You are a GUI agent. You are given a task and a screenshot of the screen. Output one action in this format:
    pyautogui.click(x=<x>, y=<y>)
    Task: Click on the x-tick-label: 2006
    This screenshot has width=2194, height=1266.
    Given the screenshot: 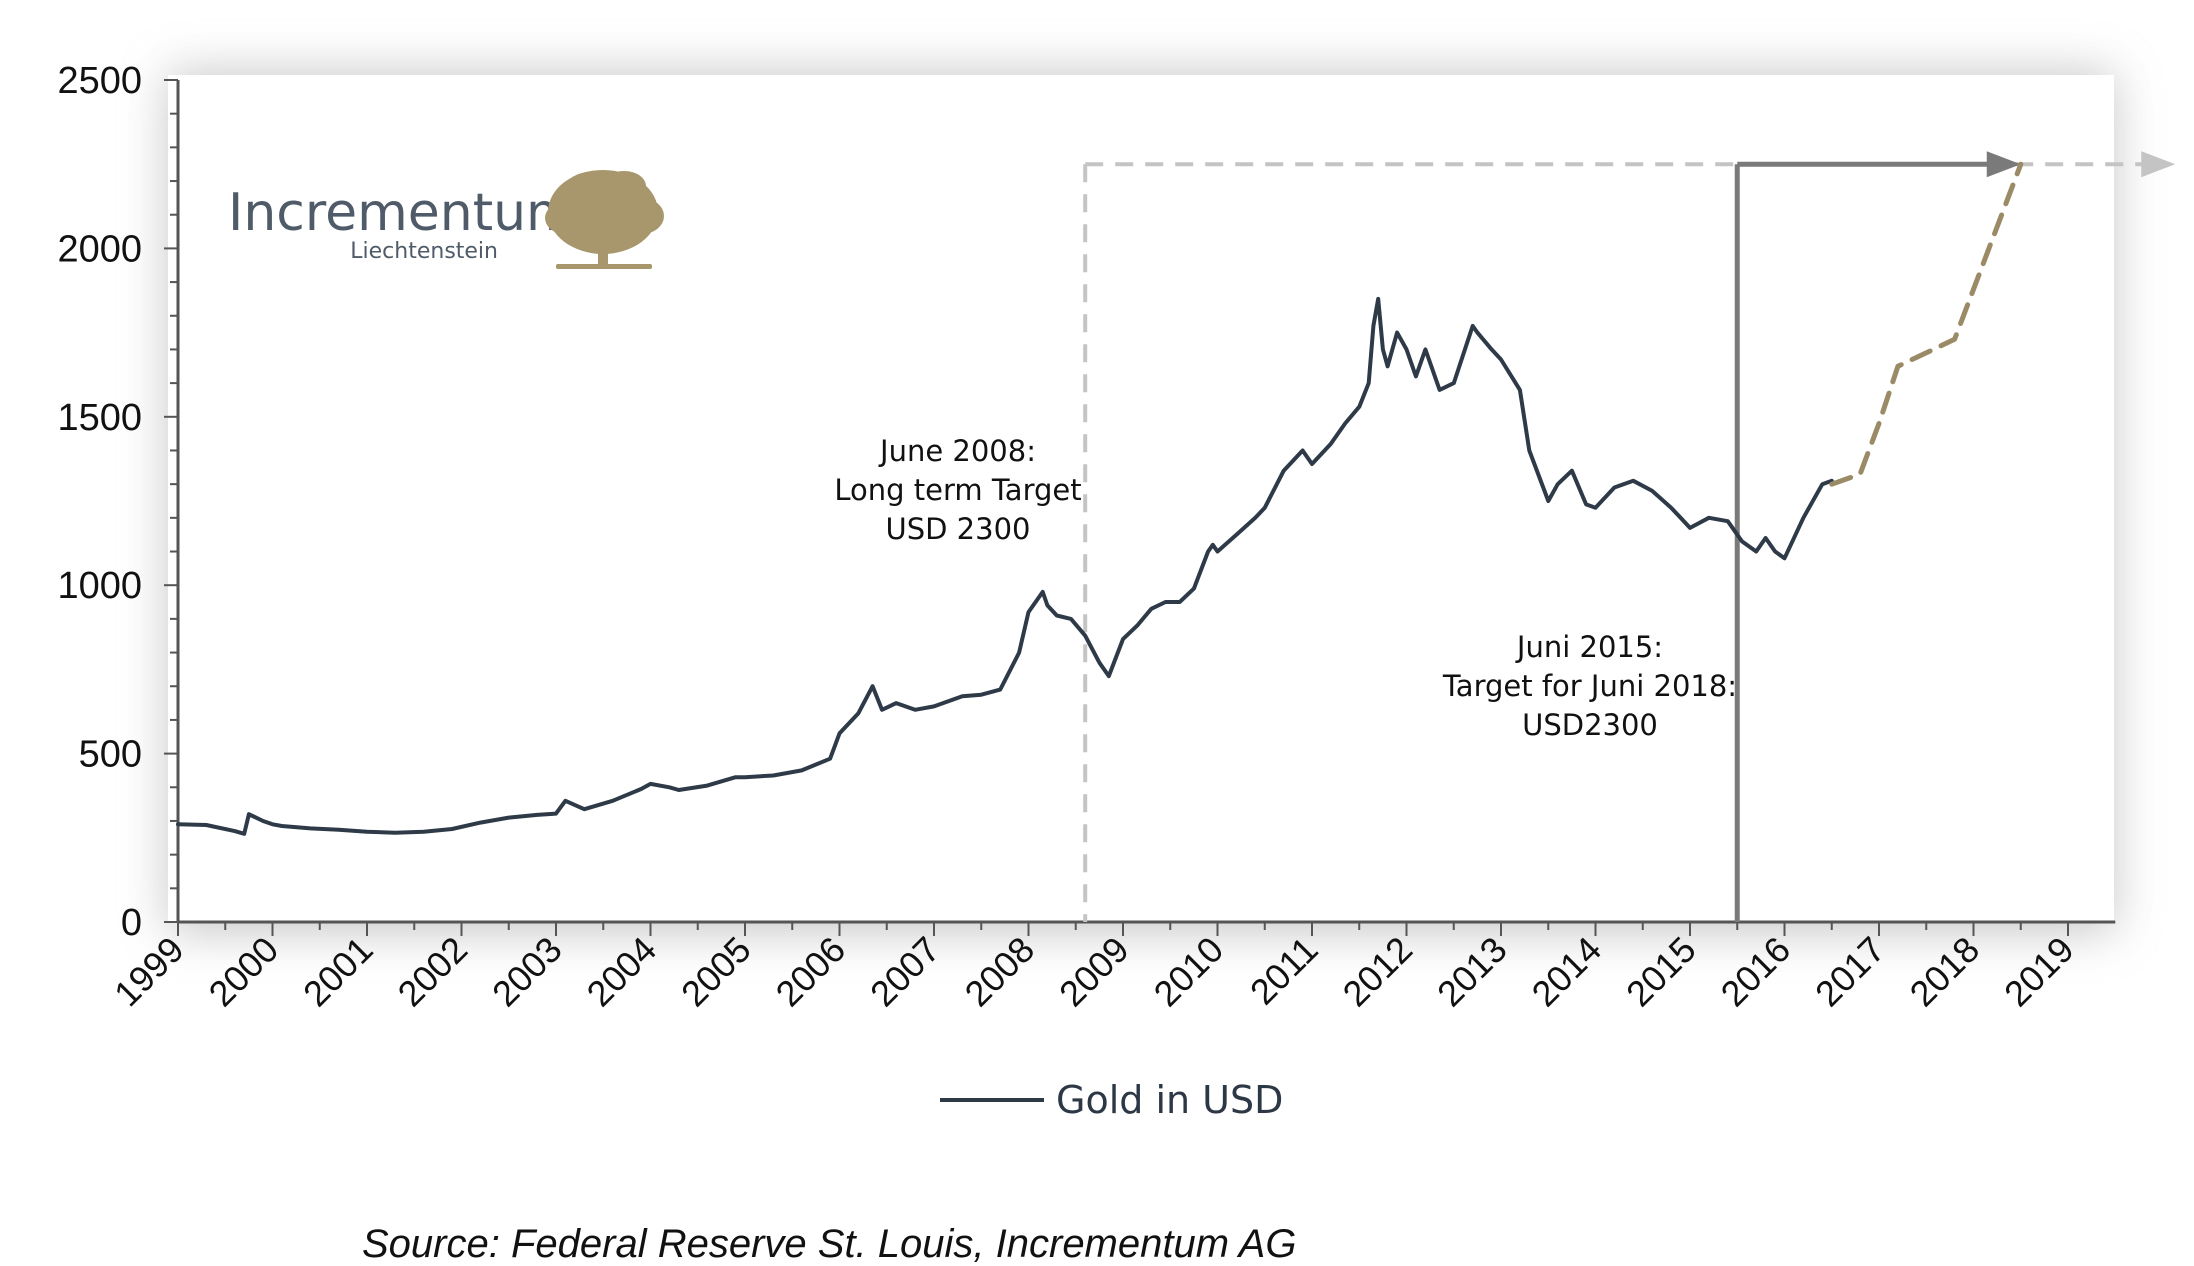 What is the action you would take?
    pyautogui.click(x=811, y=972)
    